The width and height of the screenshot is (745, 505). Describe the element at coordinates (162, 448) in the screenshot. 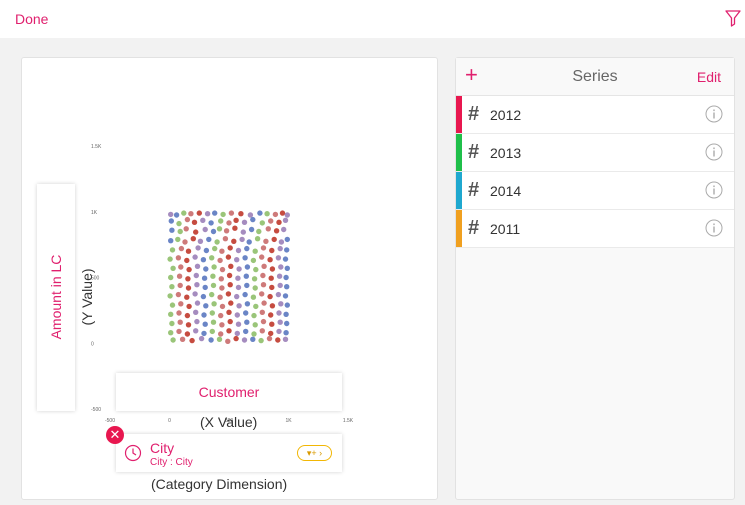

I see `category-title: City` at that location.